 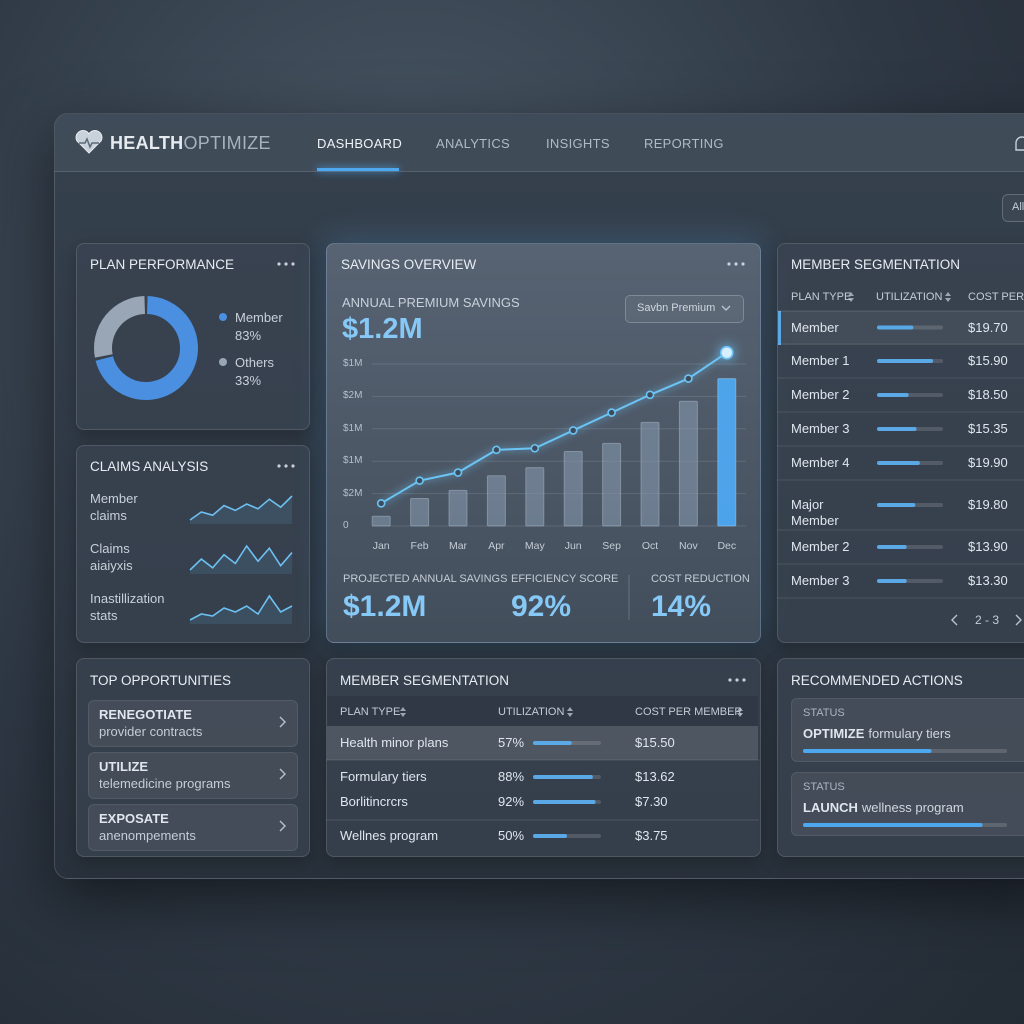 What do you see at coordinates (684, 143) in the screenshot?
I see `nav-tab: REPORTING` at bounding box center [684, 143].